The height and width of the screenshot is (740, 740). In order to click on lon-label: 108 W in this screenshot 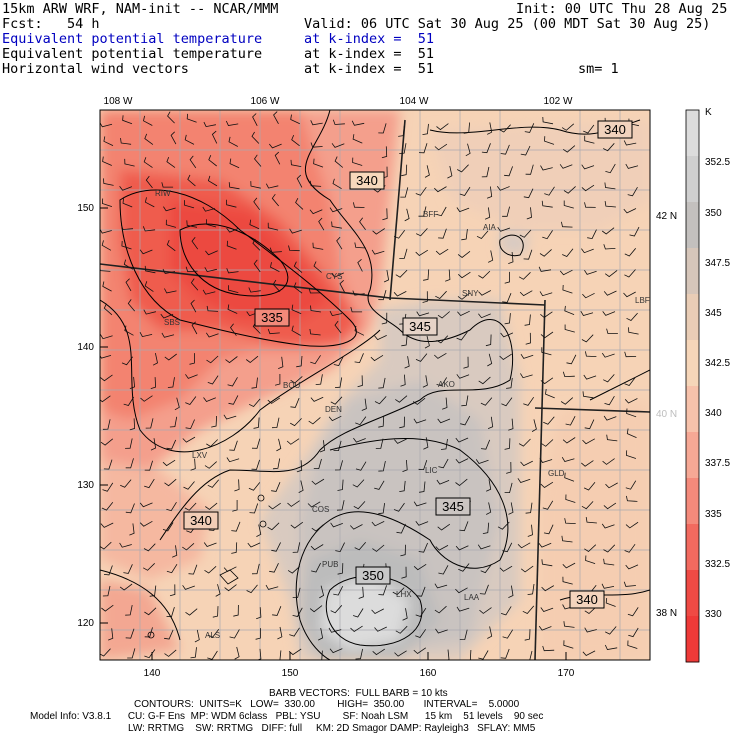, I will do `click(118, 101)`.